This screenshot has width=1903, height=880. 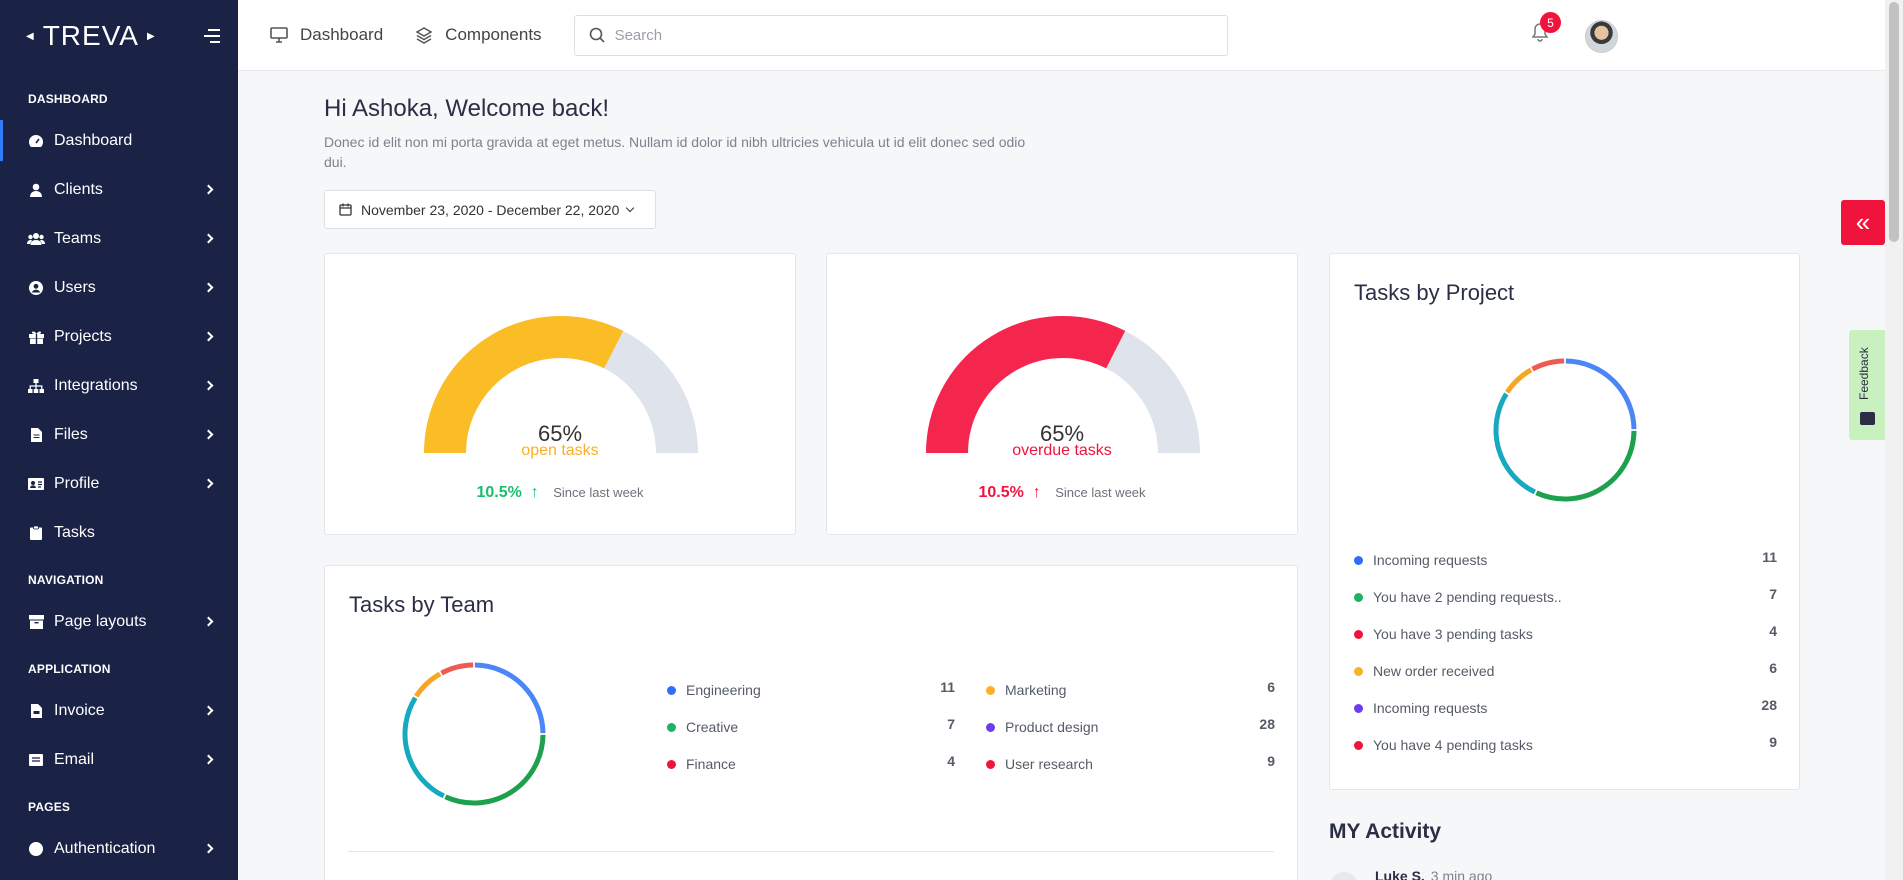 I want to click on open-tasks-value: 65%, so click(x=560, y=433).